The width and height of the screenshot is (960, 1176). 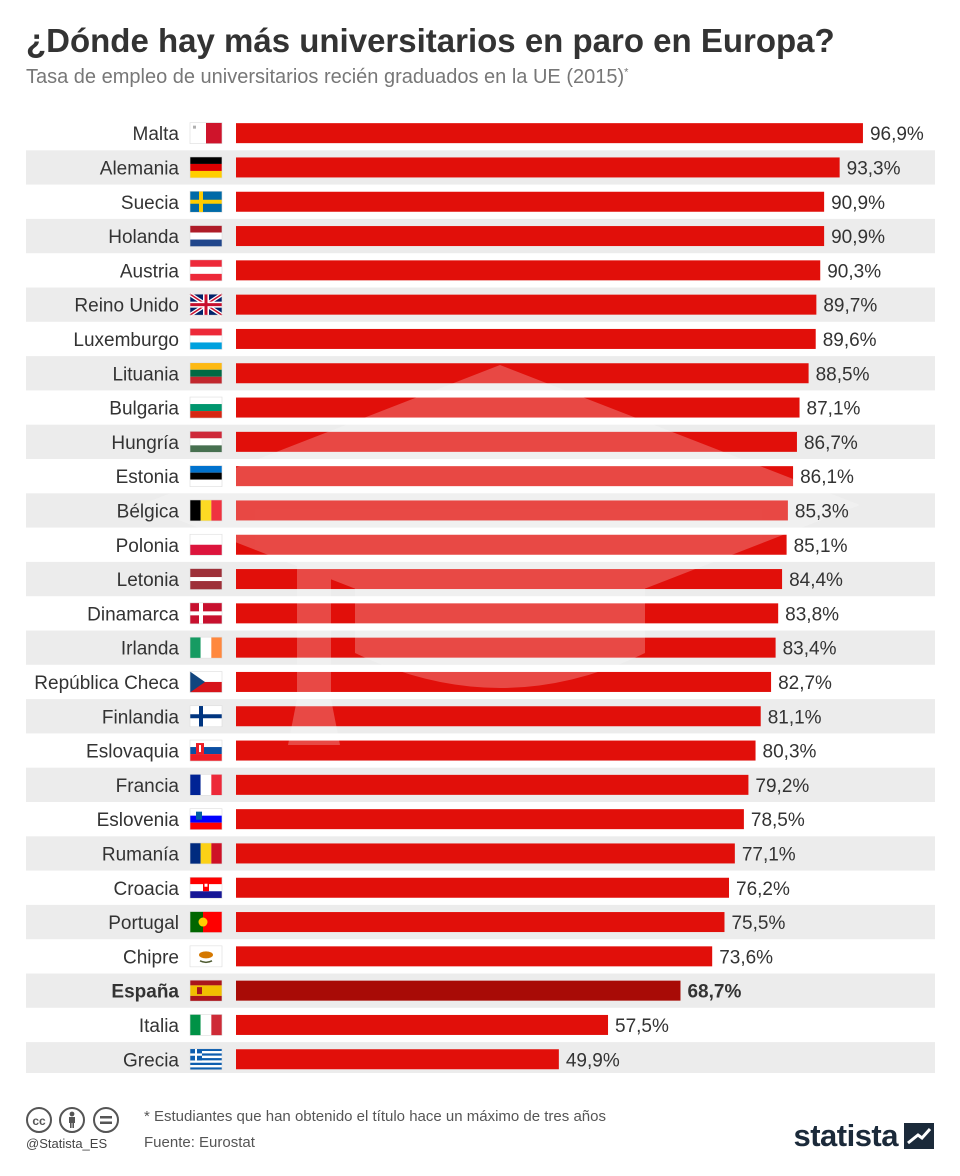 What do you see at coordinates (626, 72) in the screenshot?
I see `subtitle-footnote-mark: *` at bounding box center [626, 72].